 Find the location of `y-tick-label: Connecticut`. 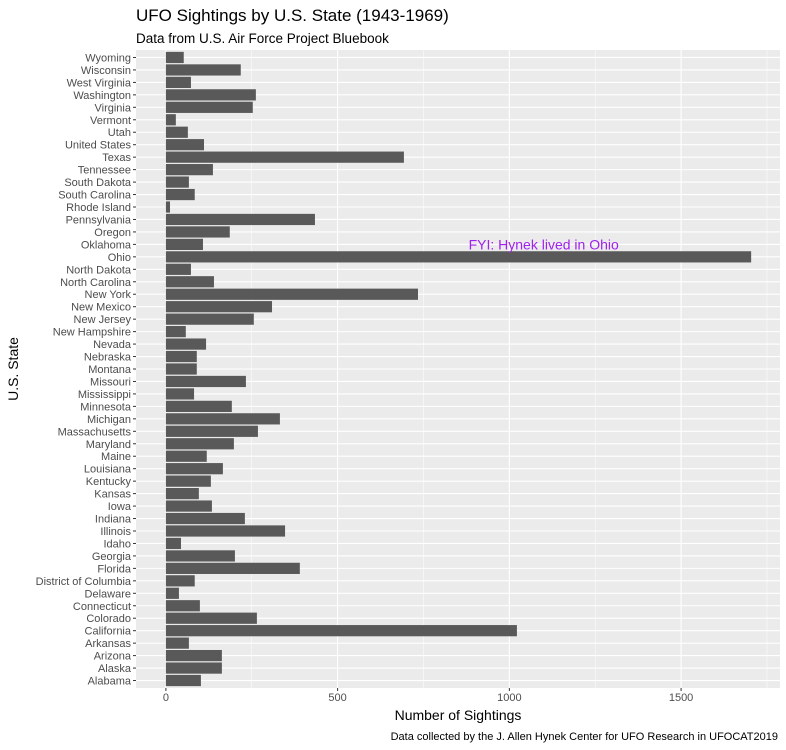

y-tick-label: Connecticut is located at coordinates (102, 607).